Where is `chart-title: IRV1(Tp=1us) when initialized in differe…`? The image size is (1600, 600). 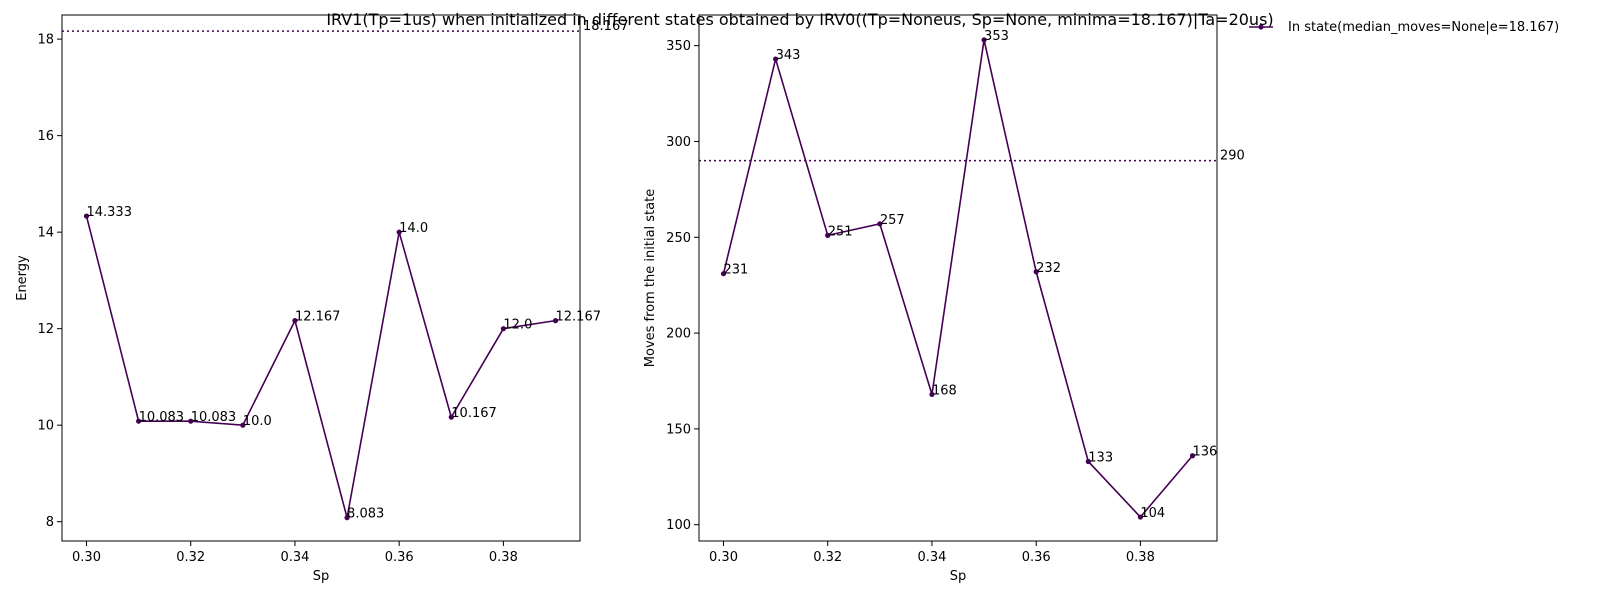 chart-title: IRV1(Tp=1us) when initialized in differe… is located at coordinates (799, 19).